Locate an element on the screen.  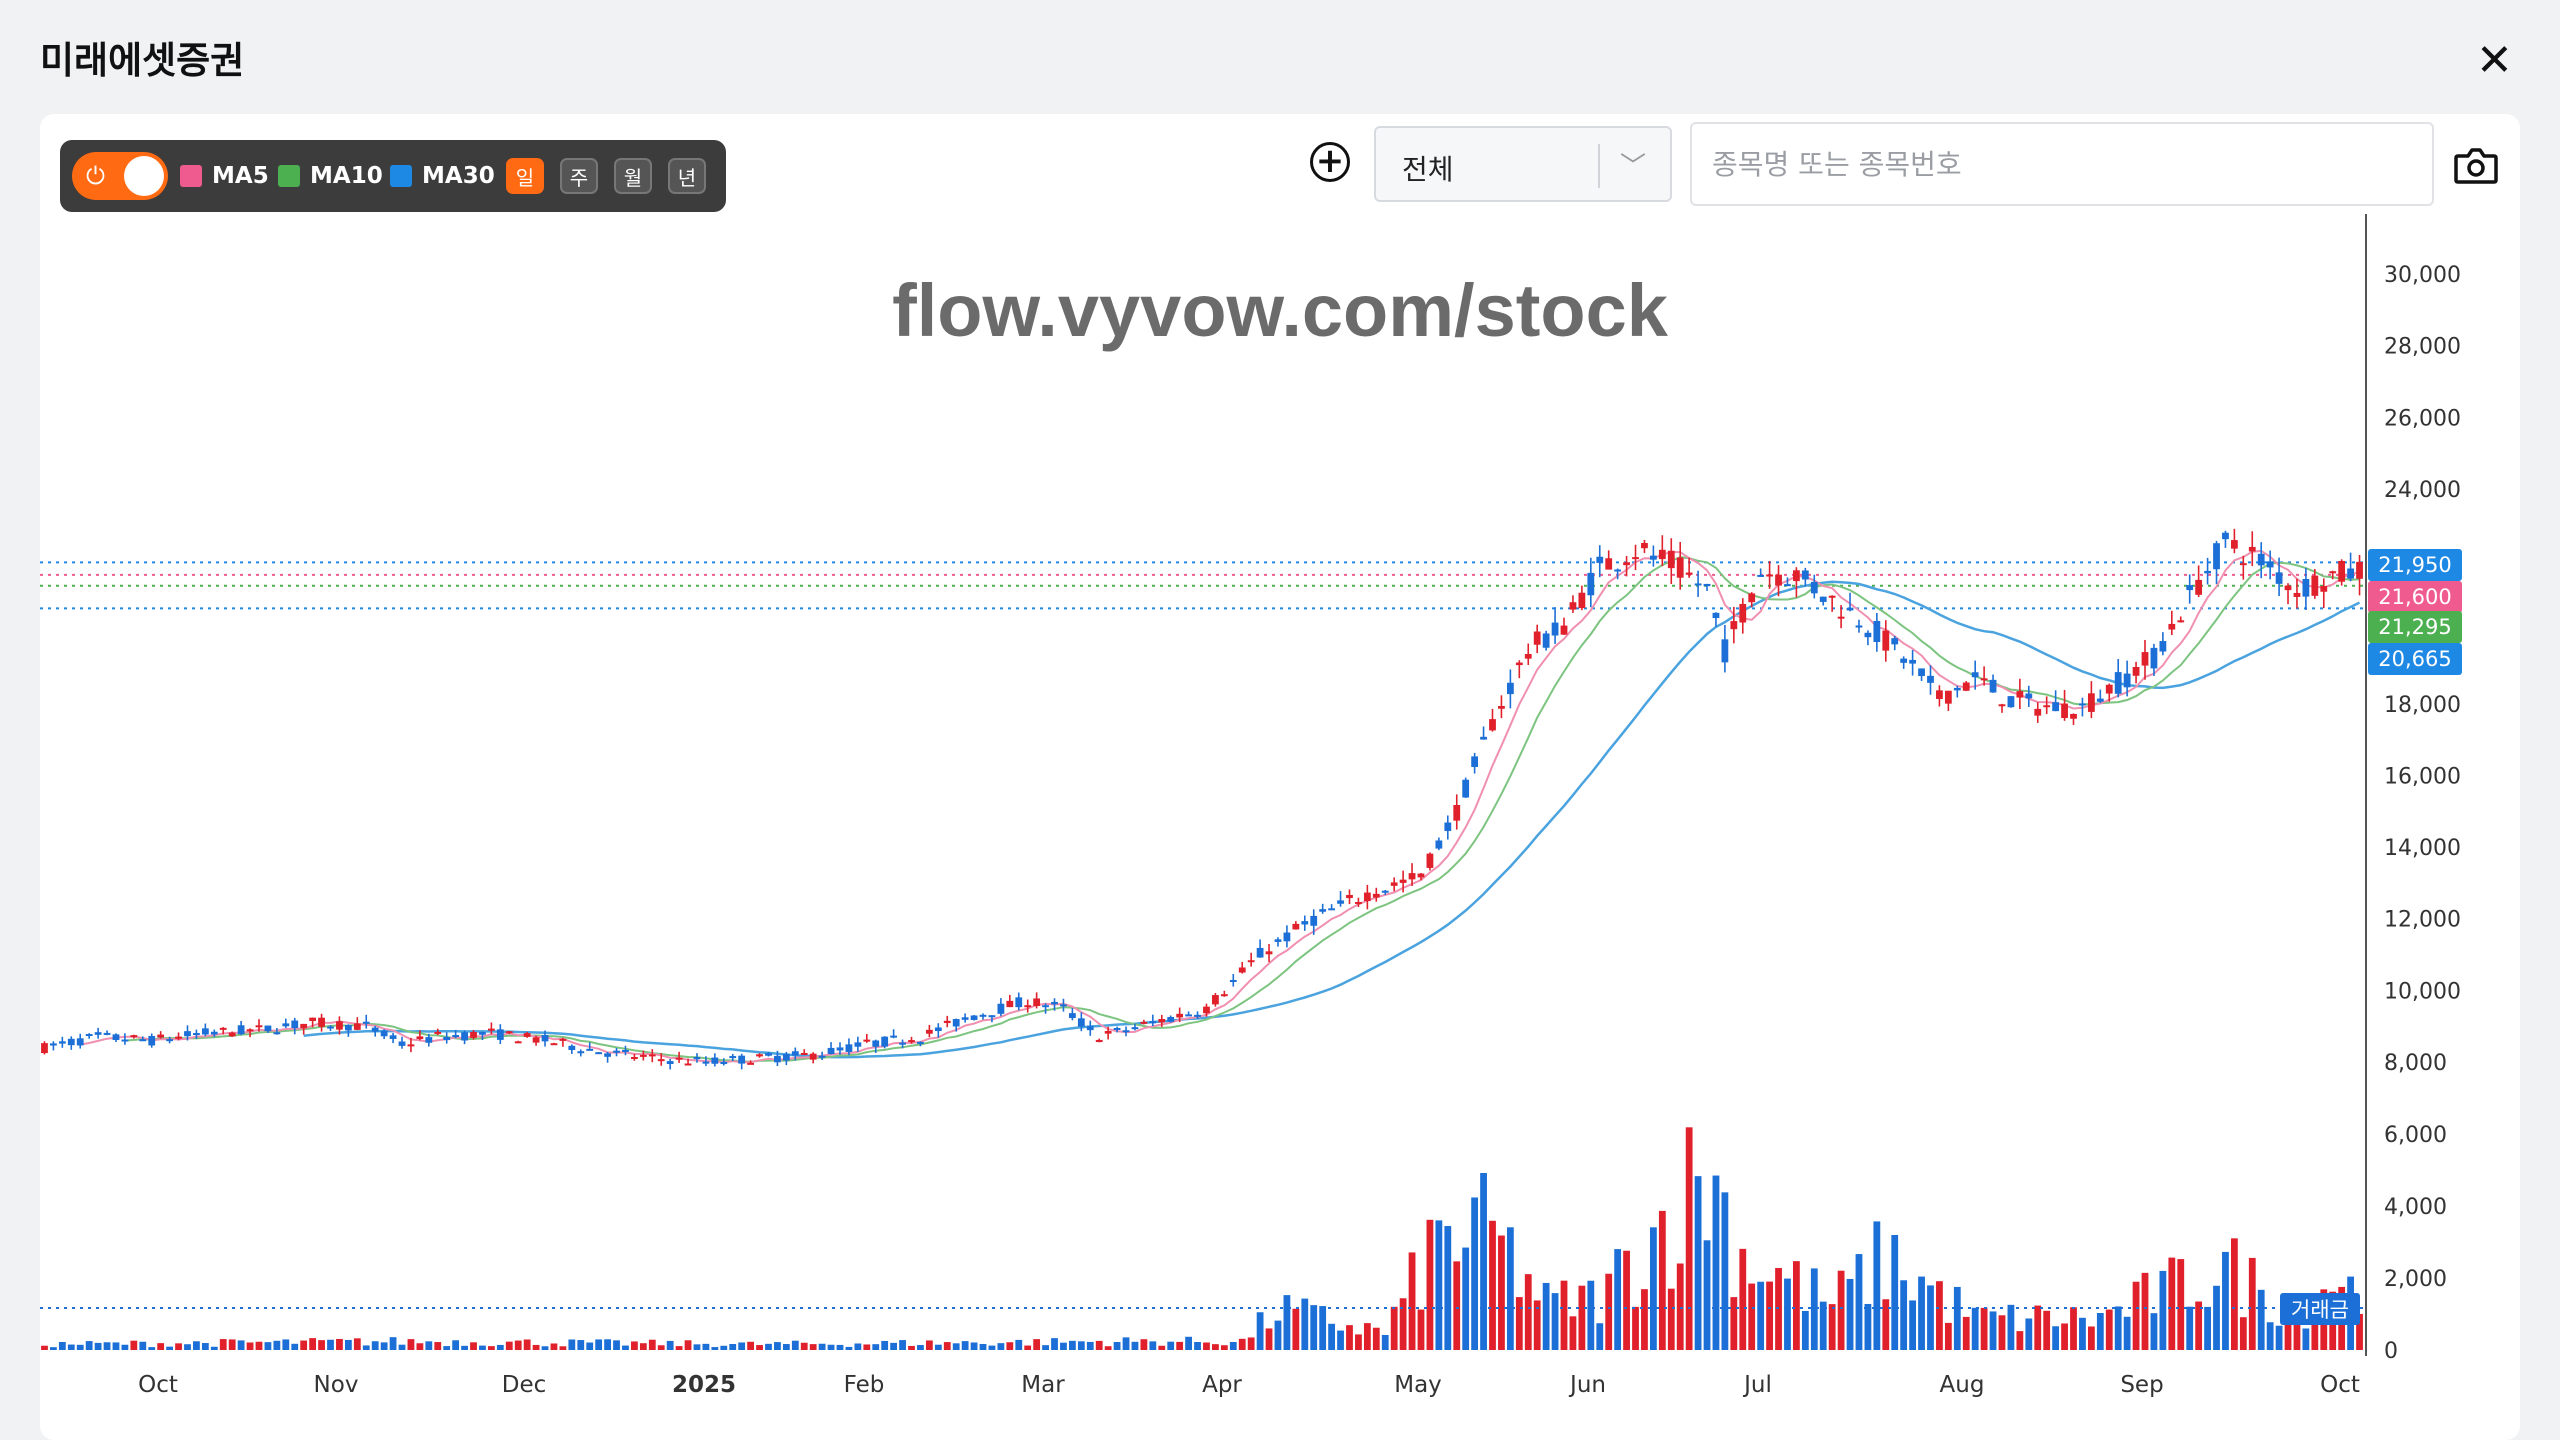
volume-label: 거래금 is located at coordinates (2320, 1310).